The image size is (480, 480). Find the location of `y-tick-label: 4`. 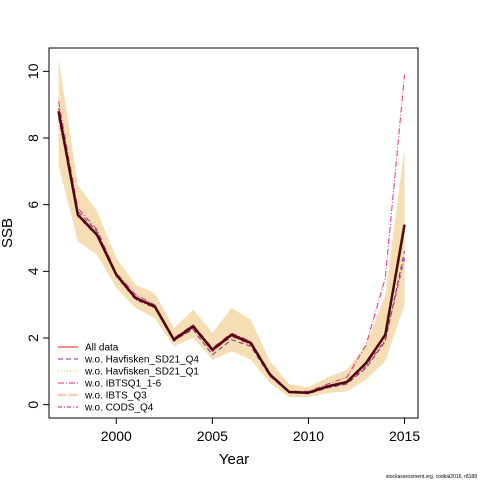

y-tick-label: 4 is located at coordinates (33, 271).